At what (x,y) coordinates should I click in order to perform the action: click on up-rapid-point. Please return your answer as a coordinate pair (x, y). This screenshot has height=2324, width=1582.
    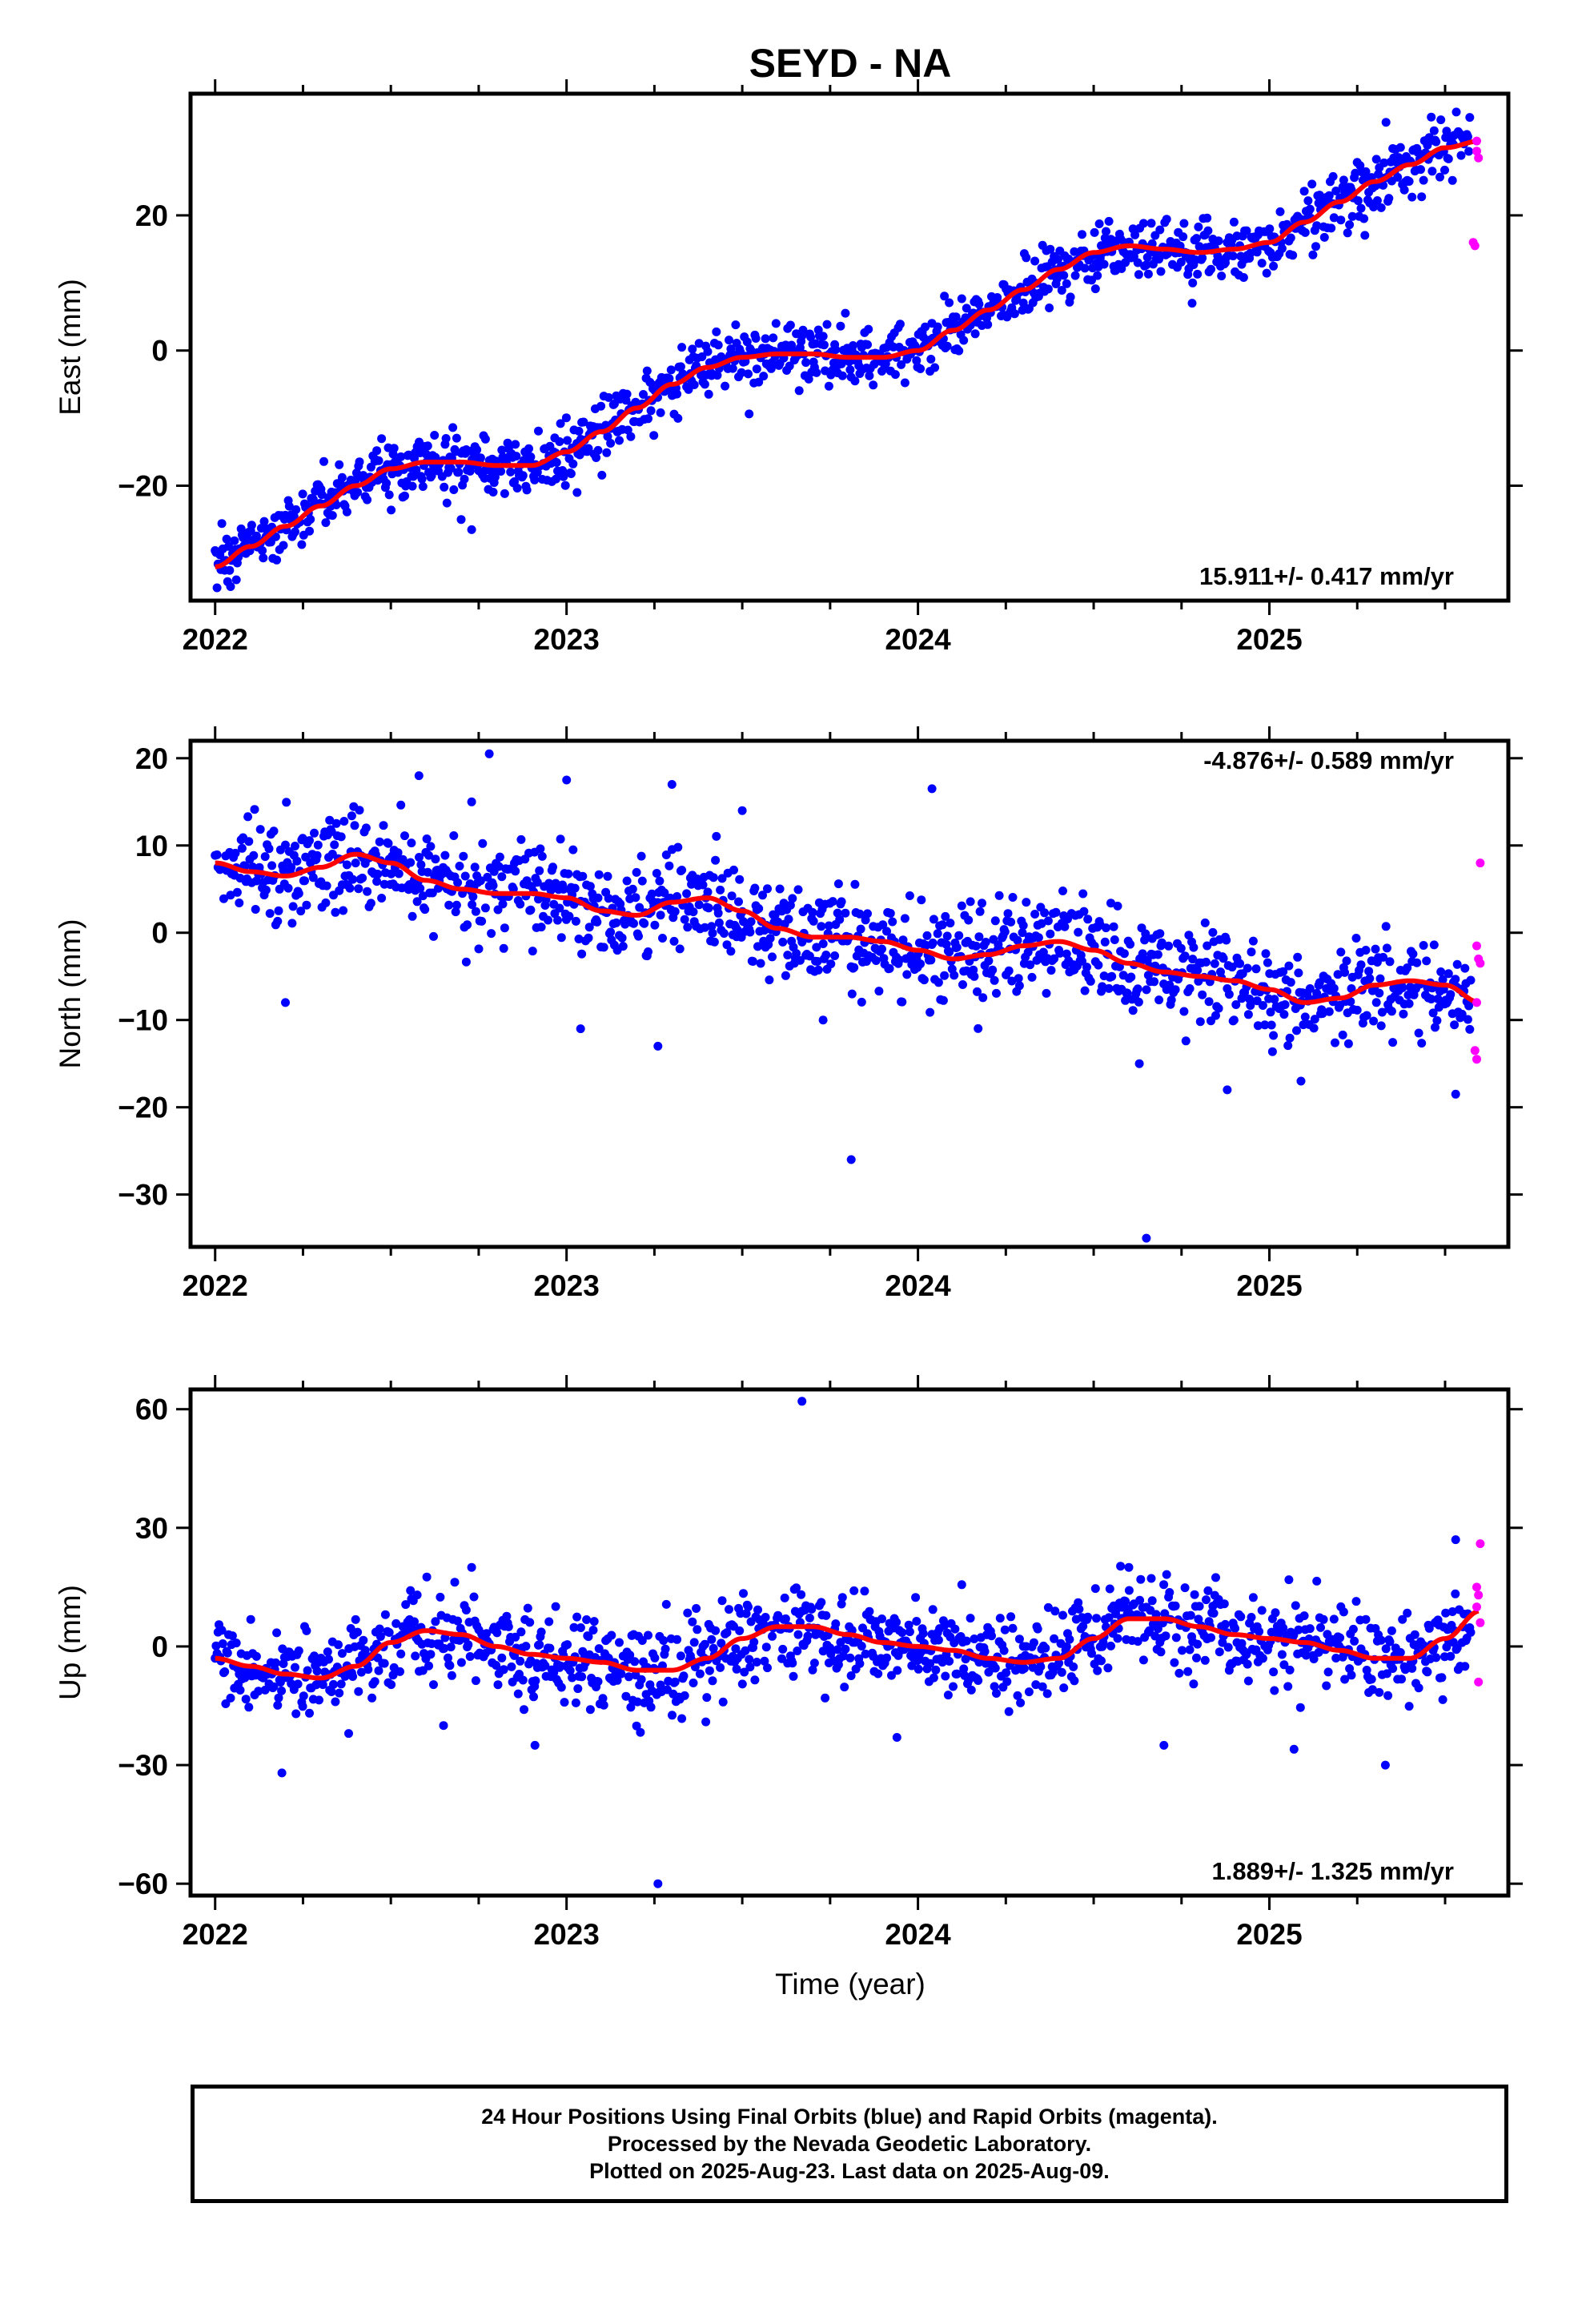
    Looking at the image, I should click on (1480, 1622).